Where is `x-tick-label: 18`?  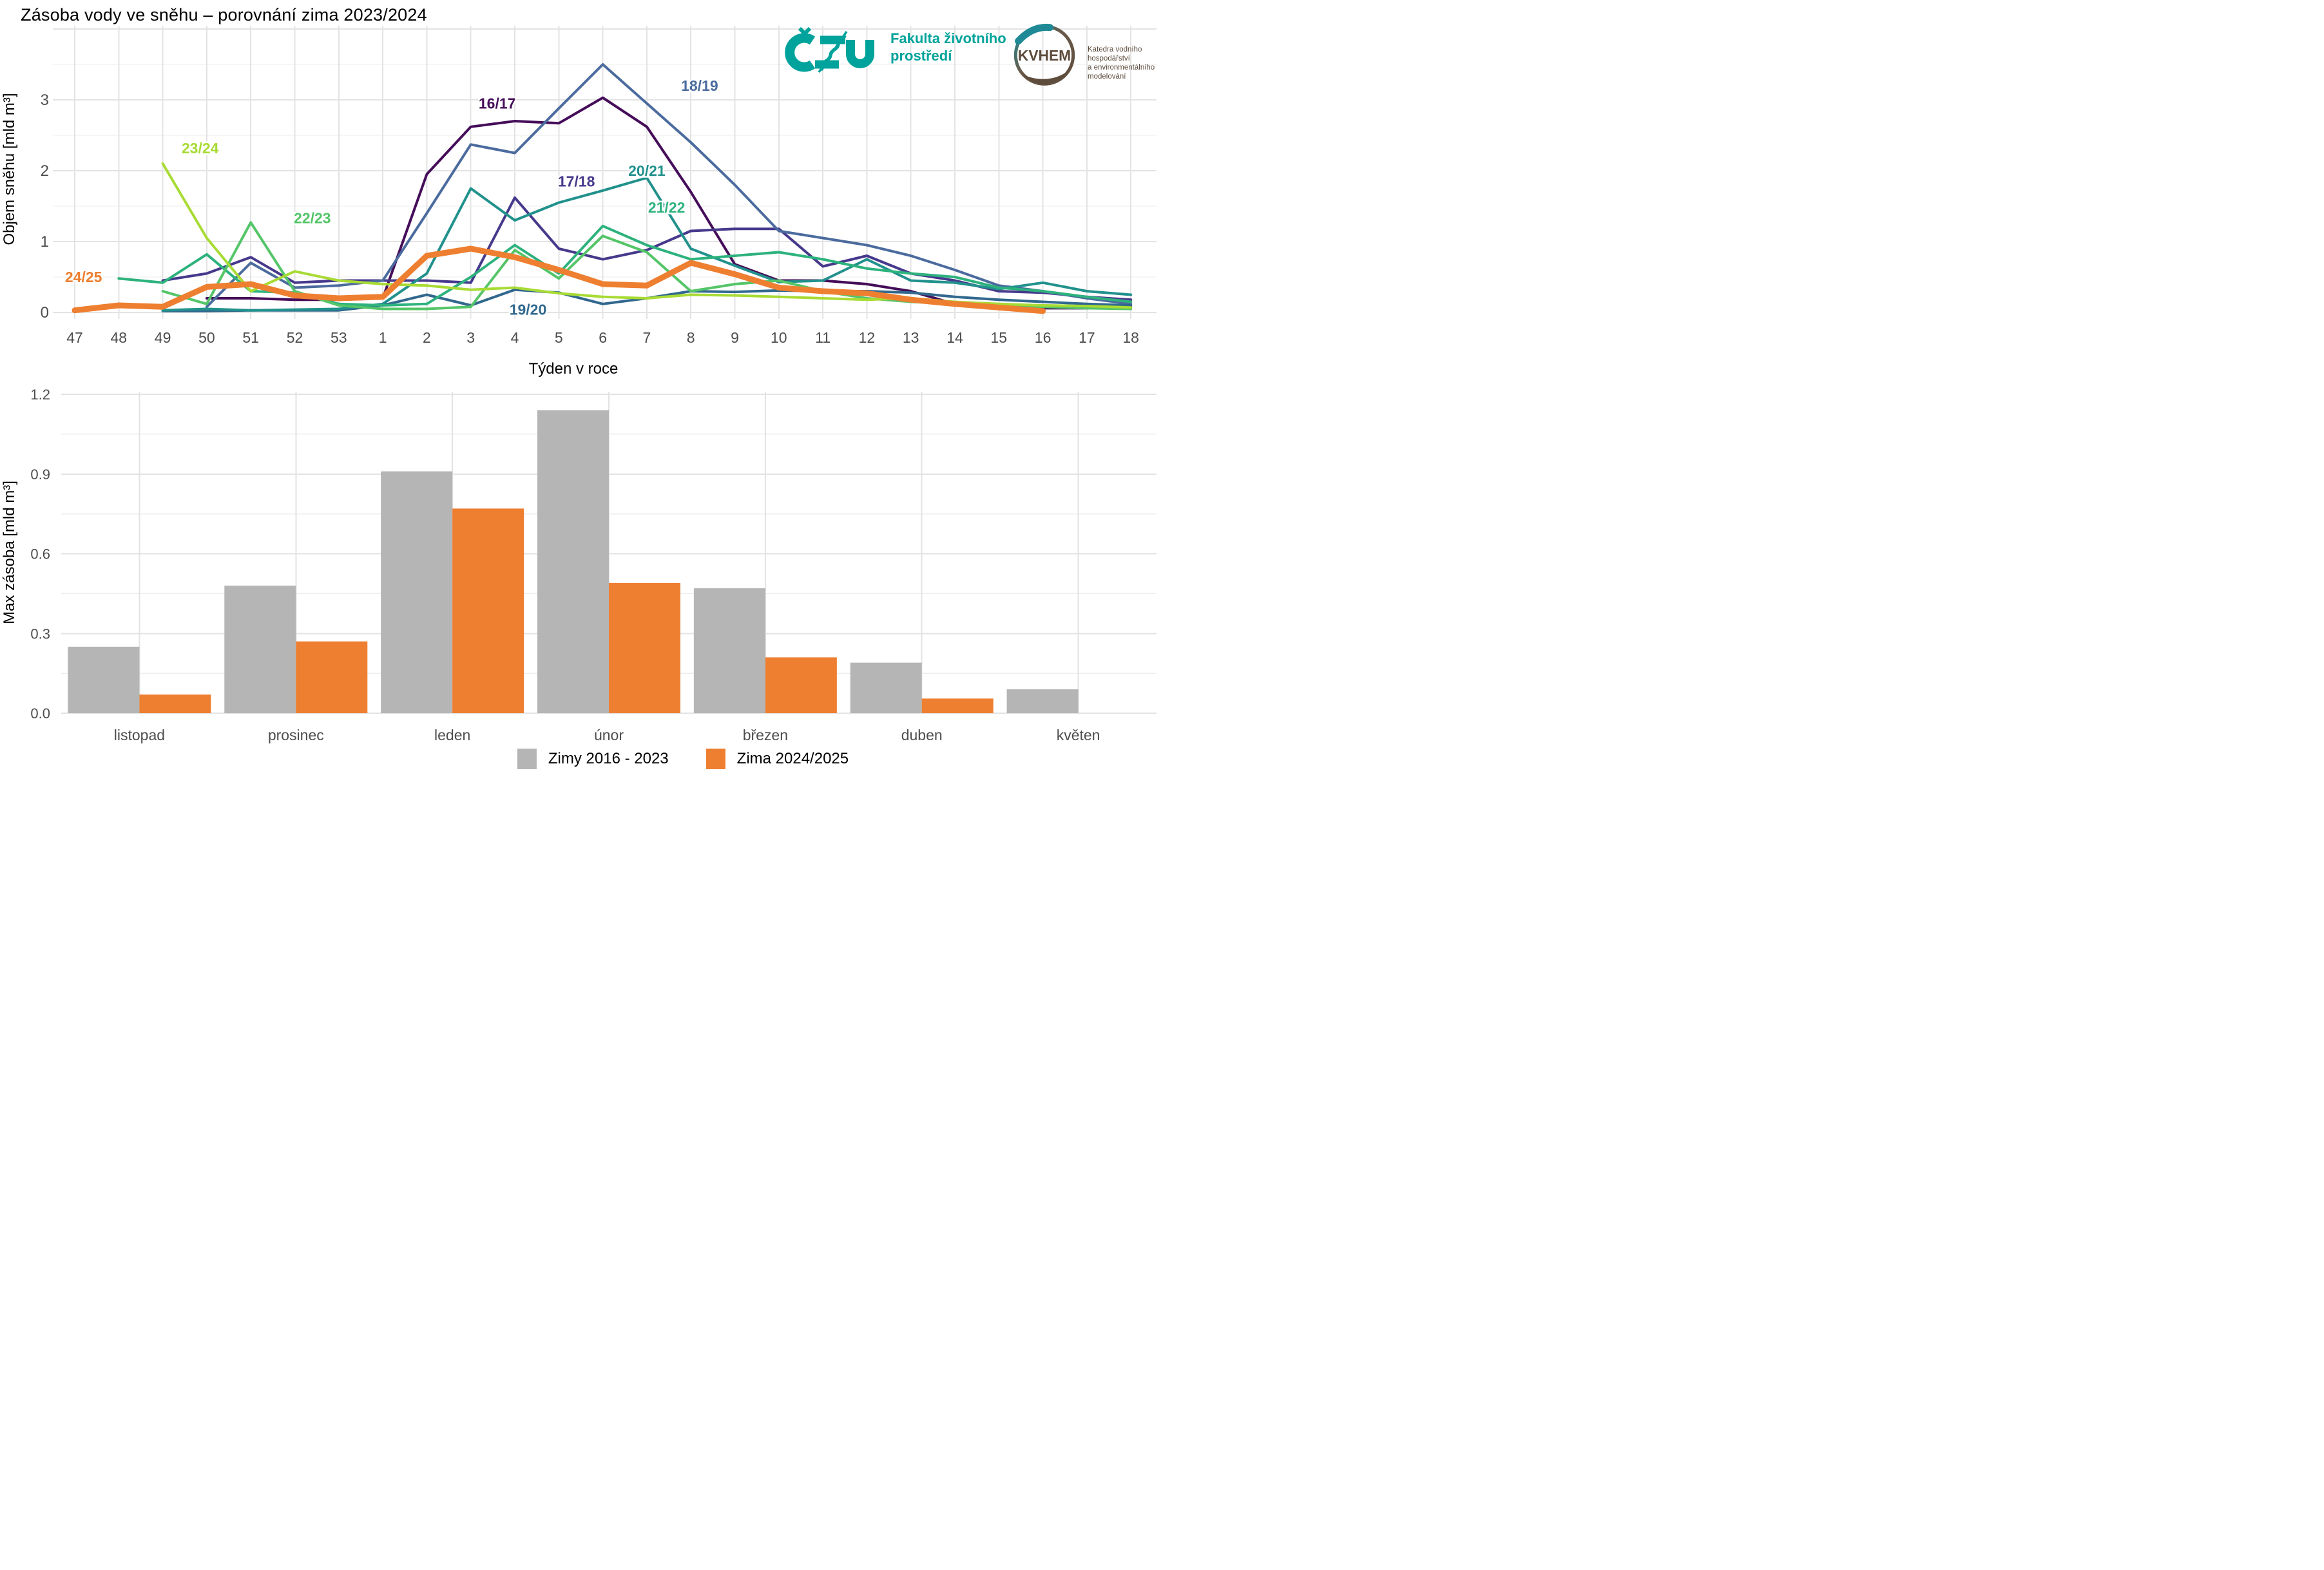 x-tick-label: 18 is located at coordinates (1130, 338).